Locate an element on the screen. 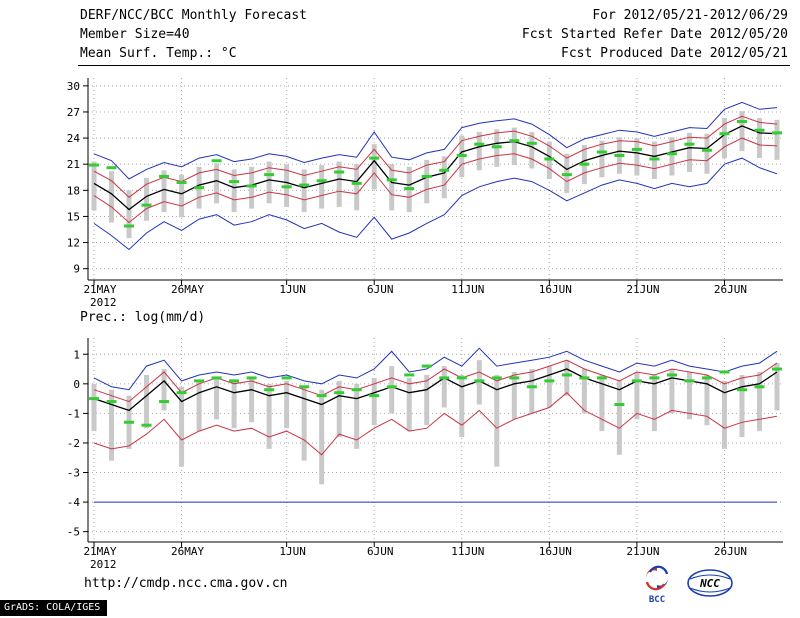 The height and width of the screenshot is (618, 800). x-tick-label: 6JUN is located at coordinates (380, 289).